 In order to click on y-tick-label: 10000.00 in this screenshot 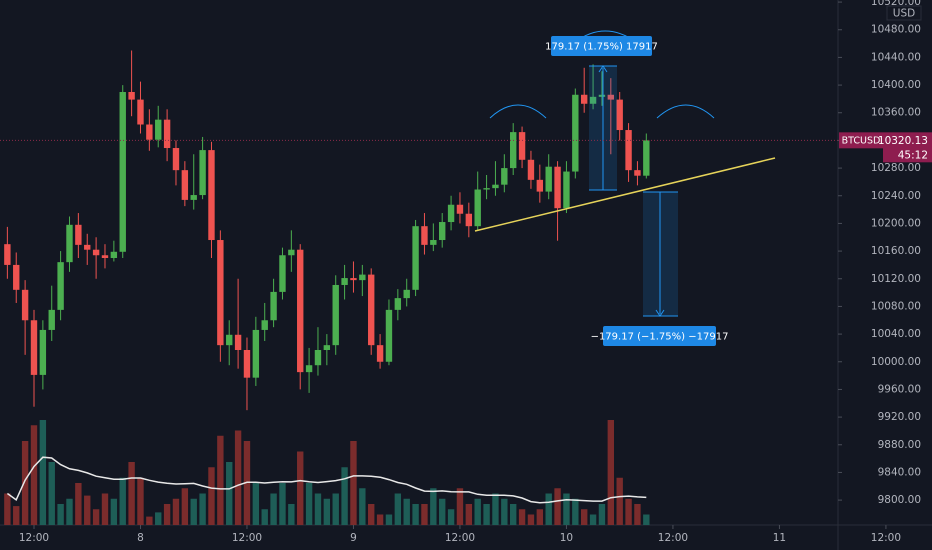, I will do `click(896, 362)`.